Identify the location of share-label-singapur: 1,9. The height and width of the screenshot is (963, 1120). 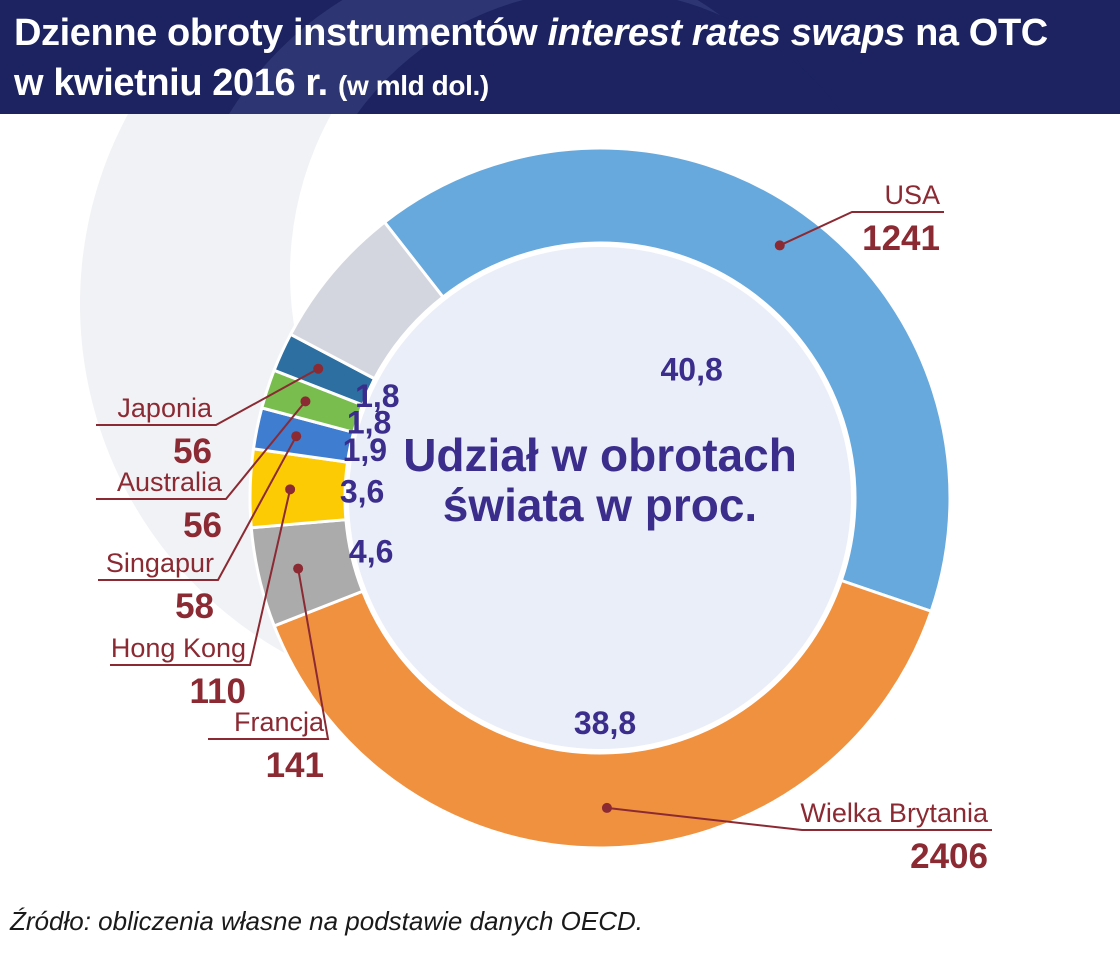
(365, 450).